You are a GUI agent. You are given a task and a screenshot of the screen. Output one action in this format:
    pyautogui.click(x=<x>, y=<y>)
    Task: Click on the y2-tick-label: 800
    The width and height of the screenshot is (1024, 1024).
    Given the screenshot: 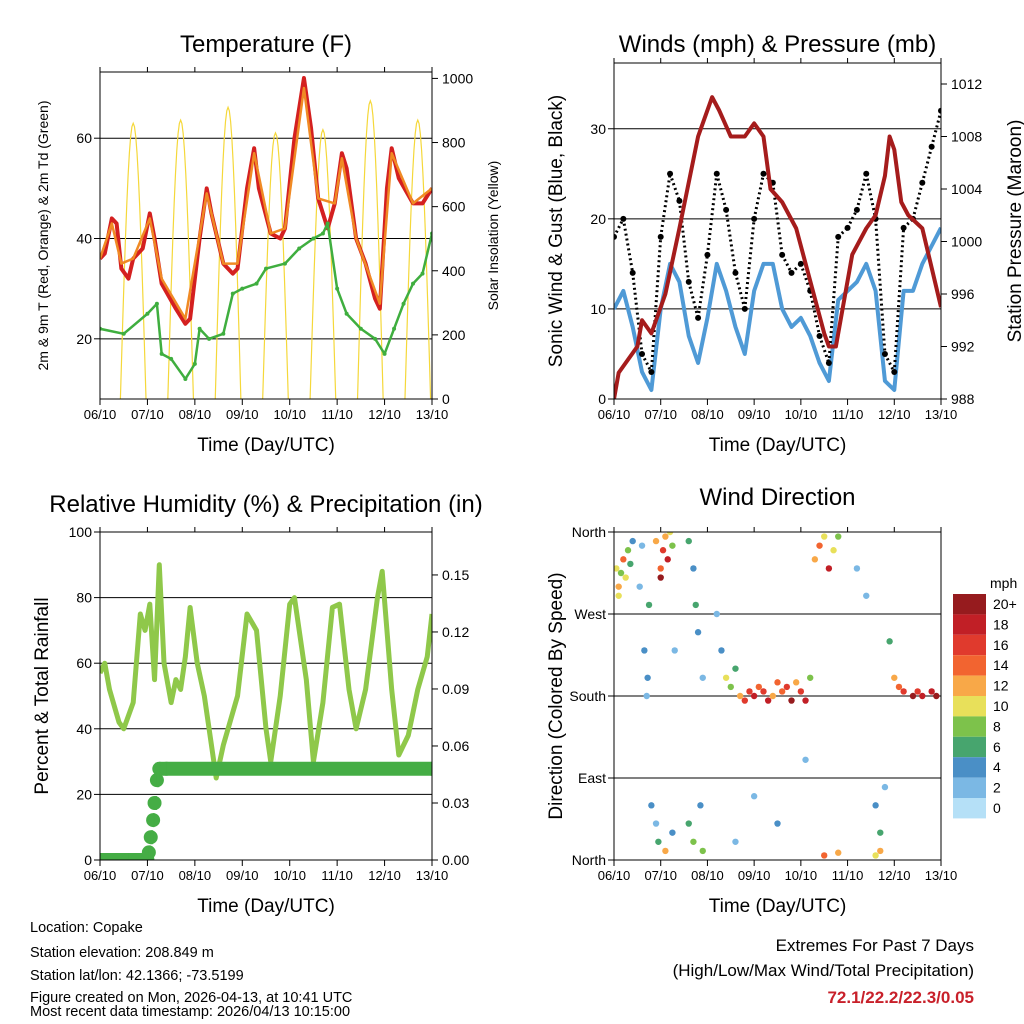 What is the action you would take?
    pyautogui.click(x=454, y=143)
    